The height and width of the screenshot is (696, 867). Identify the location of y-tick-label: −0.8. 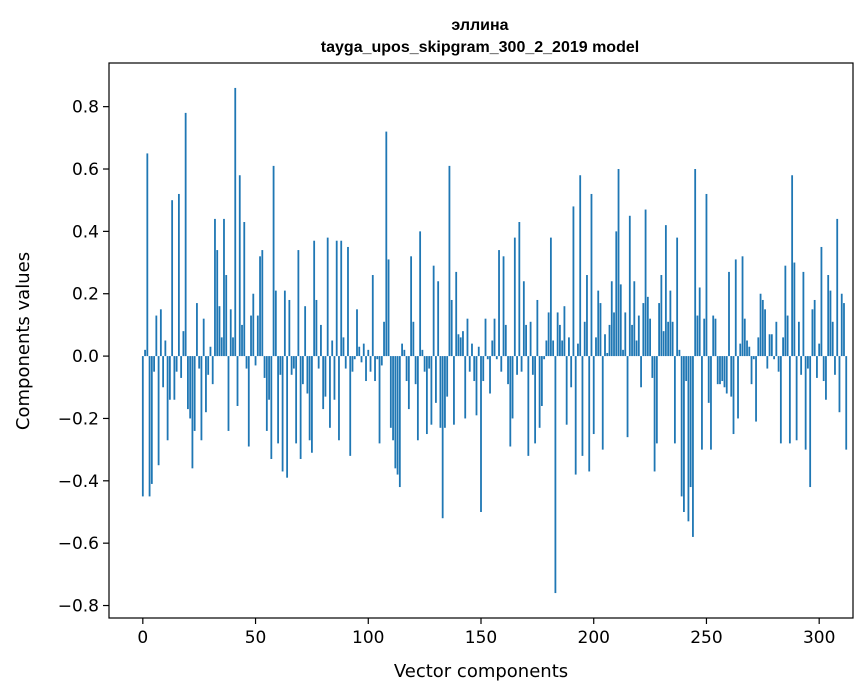
(78, 607).